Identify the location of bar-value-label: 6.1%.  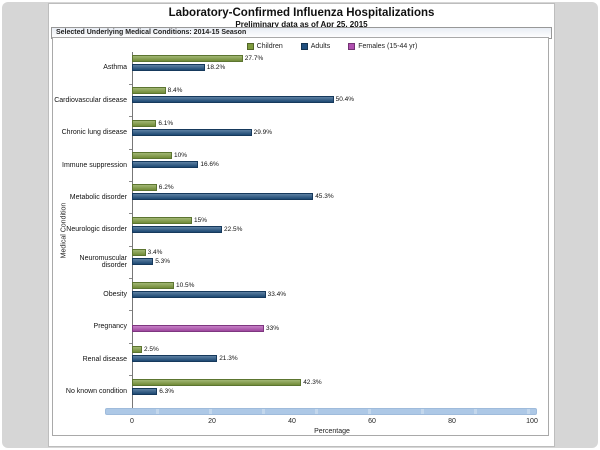
(166, 123).